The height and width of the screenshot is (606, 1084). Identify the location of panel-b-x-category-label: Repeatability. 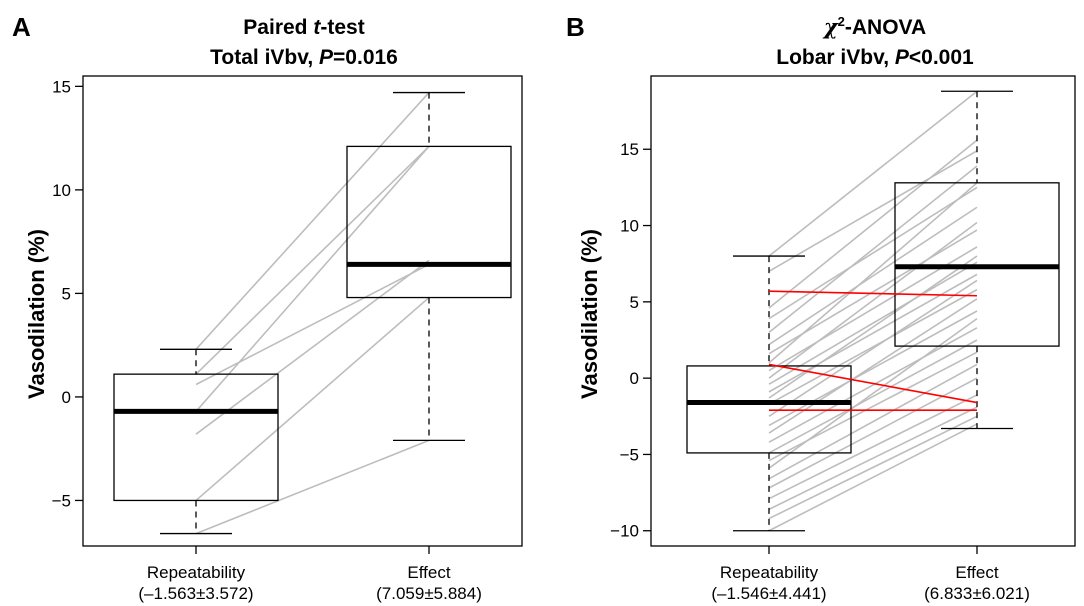
(769, 572).